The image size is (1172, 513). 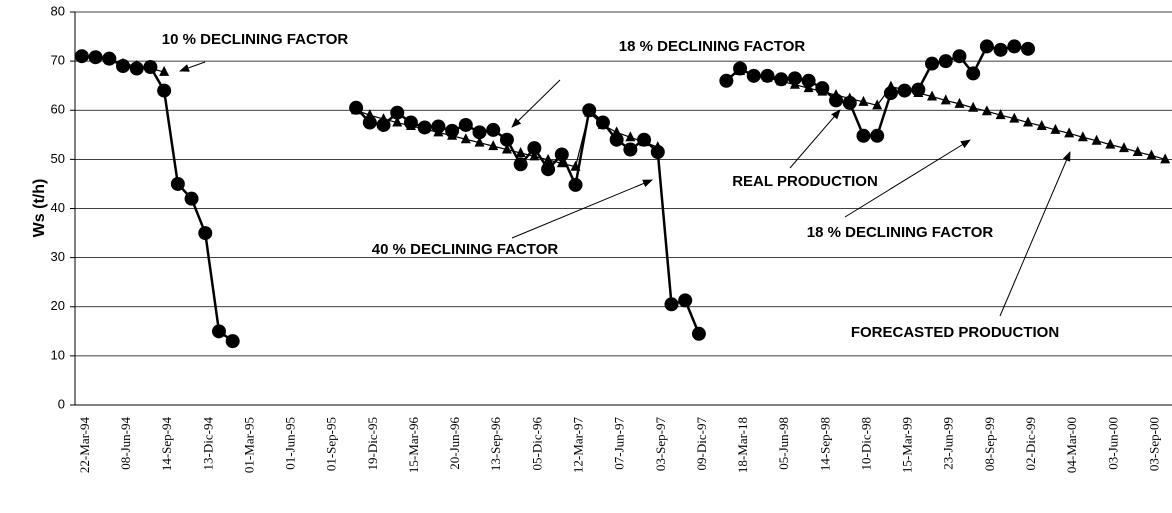 I want to click on x-tick-label: 23-Jun-99, so click(x=948, y=443).